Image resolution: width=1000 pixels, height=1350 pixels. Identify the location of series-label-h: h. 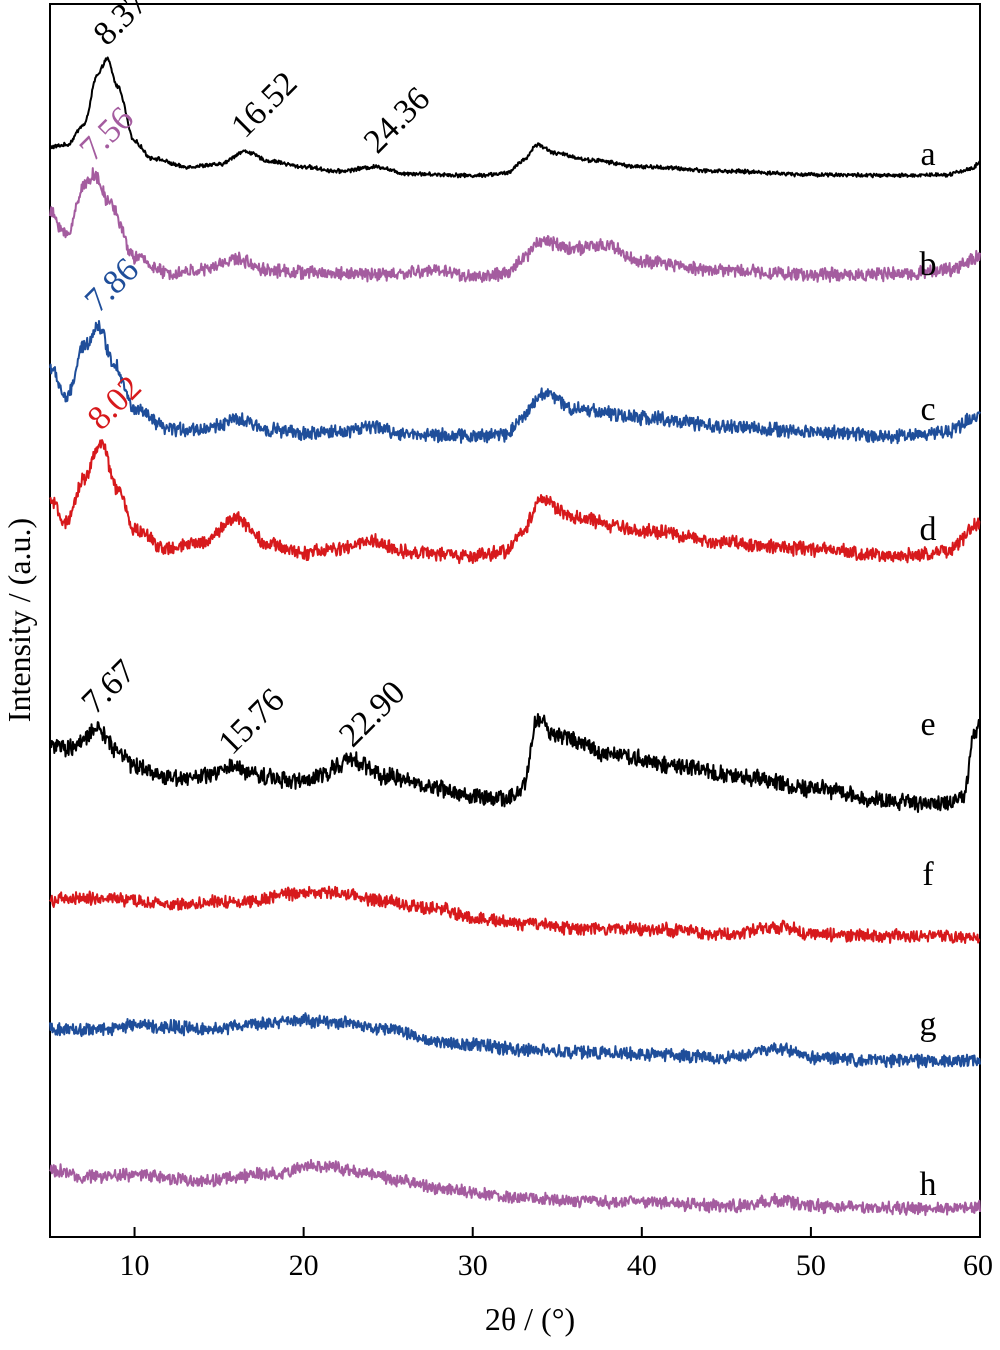
(928, 1184).